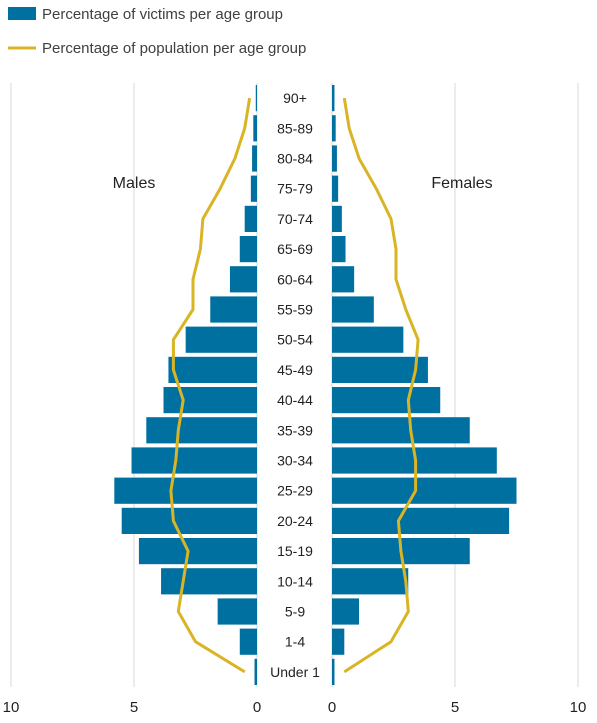 The width and height of the screenshot is (597, 723). Describe the element at coordinates (295, 612) in the screenshot. I see `age-group-label: 5-9` at that location.